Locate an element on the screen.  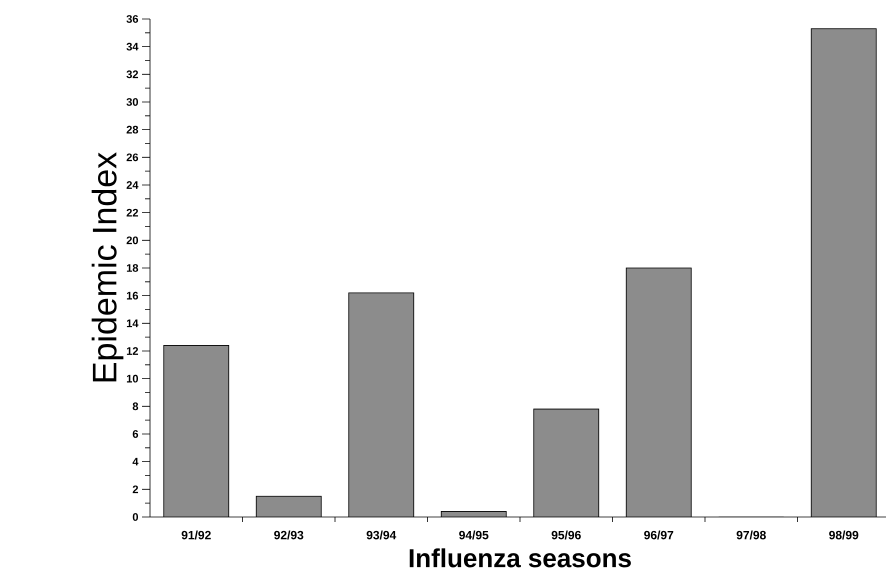
x-tick-label: 91/92 is located at coordinates (196, 535).